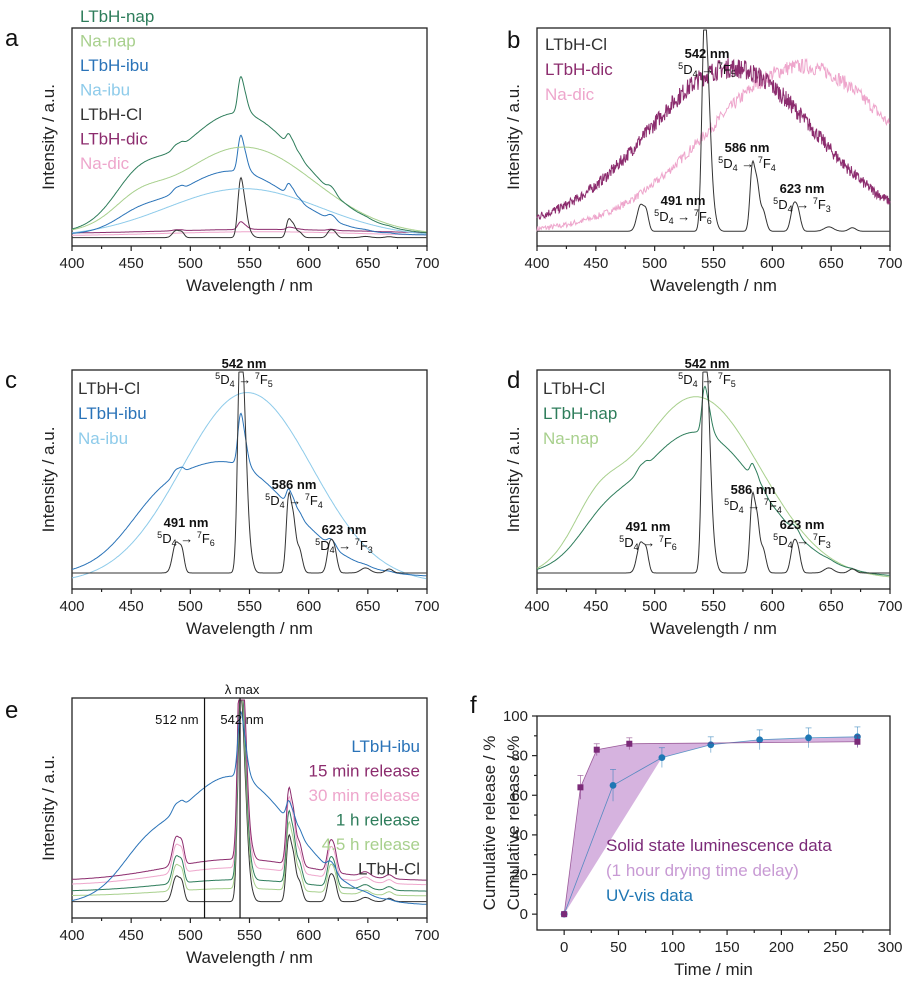  What do you see at coordinates (802, 524) in the screenshot?
I see `peak-wavelength: 623 nm` at bounding box center [802, 524].